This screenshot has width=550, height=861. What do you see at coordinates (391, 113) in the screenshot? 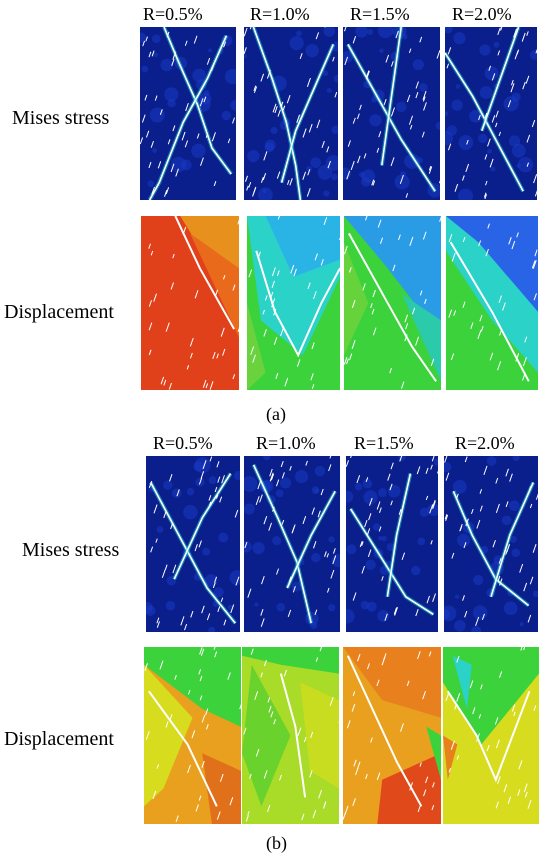
I see `panel-a-stress-r15` at bounding box center [391, 113].